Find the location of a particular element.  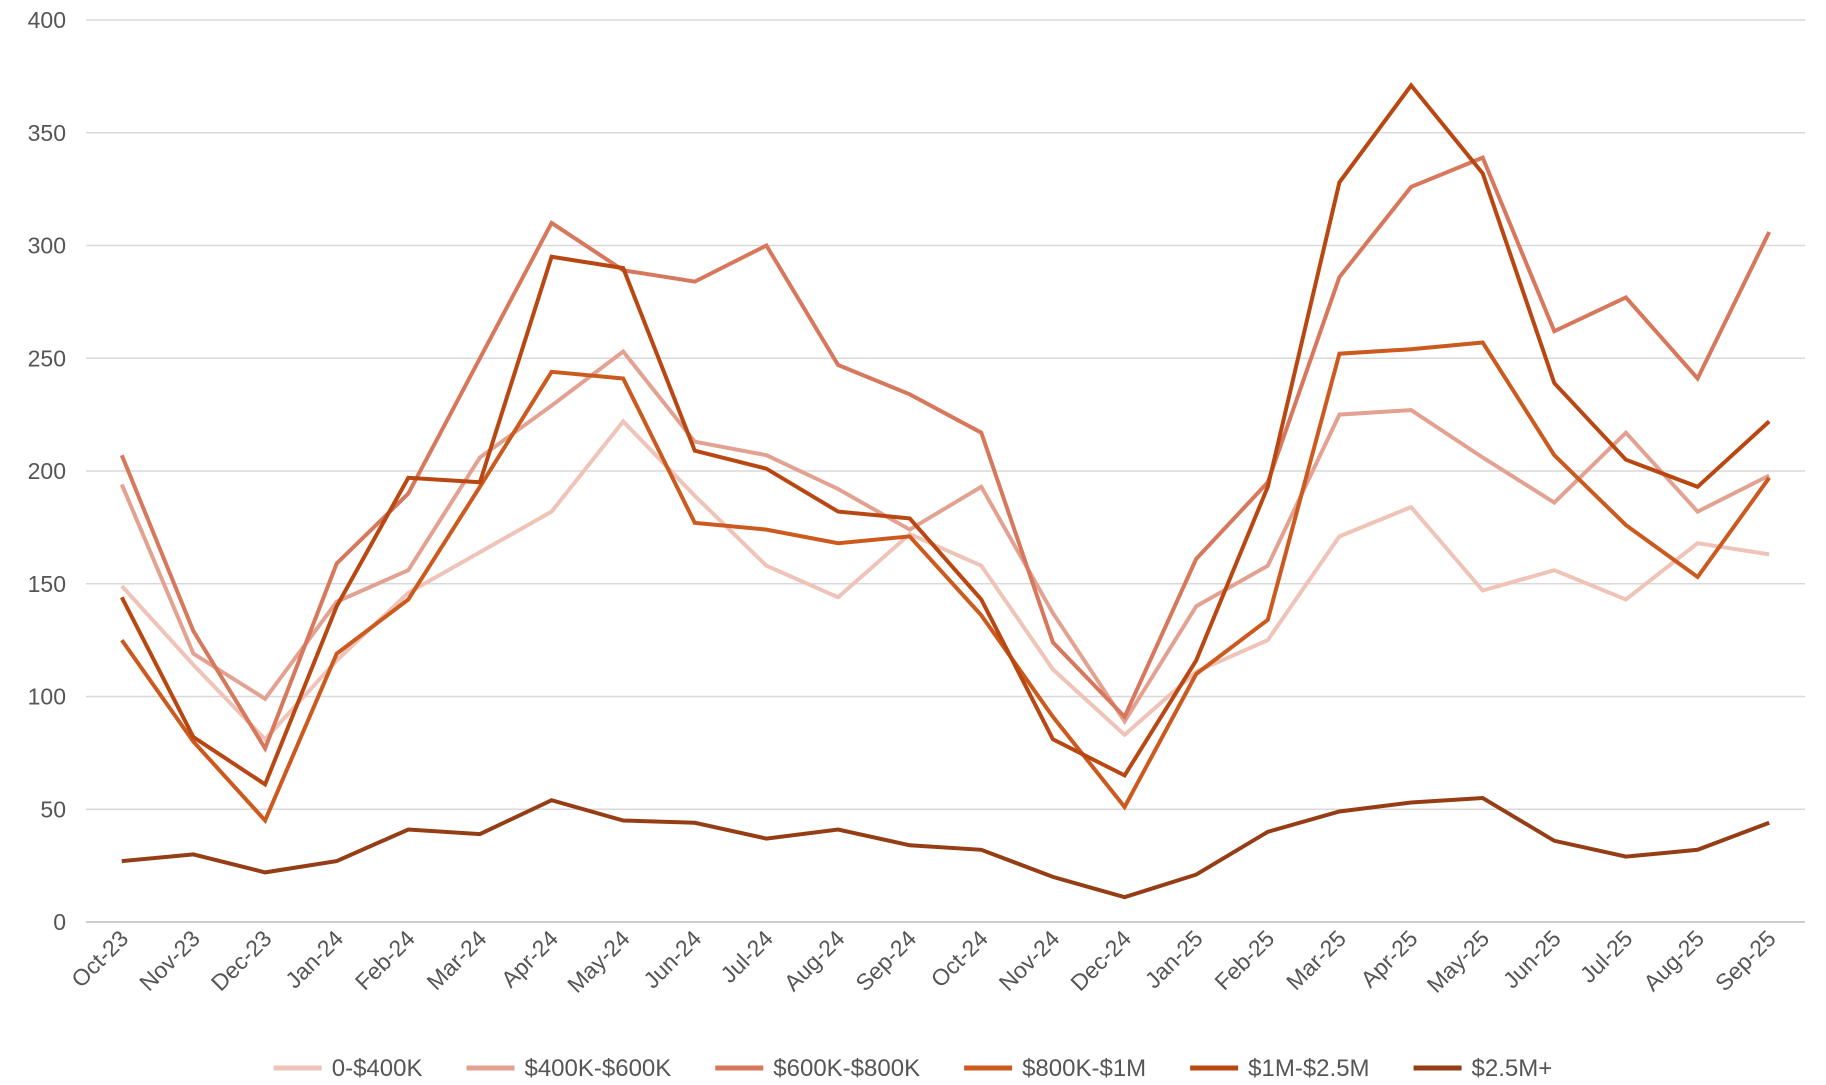

y-tick-label: 150 is located at coordinates (47, 584).